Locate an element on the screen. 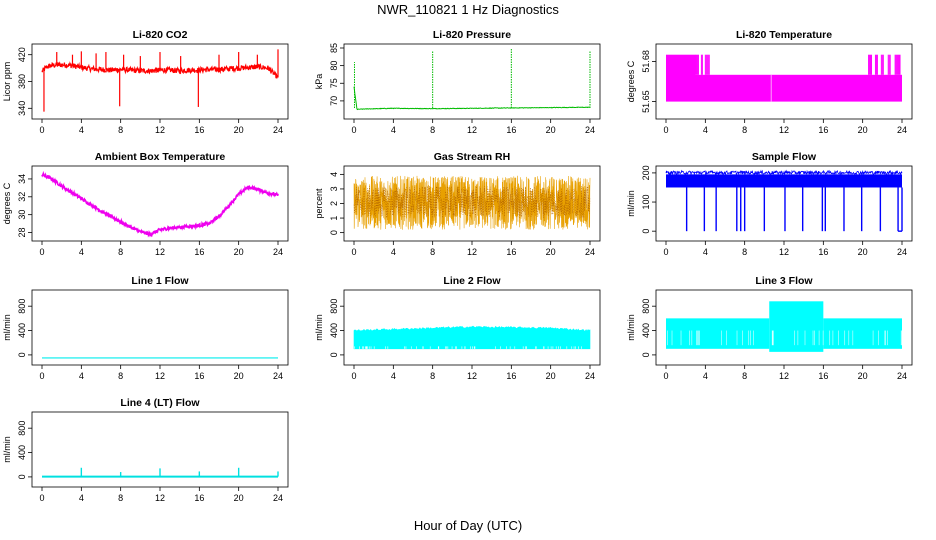 This screenshot has width=936, height=540. series-dots is located at coordinates (472, 202).